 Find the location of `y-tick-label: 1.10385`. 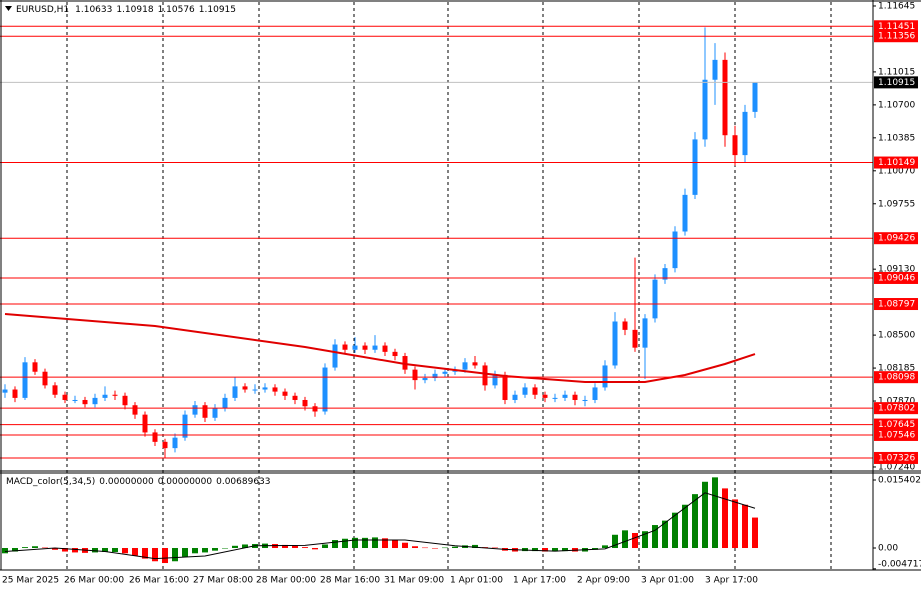

y-tick-label: 1.10385 is located at coordinates (896, 138).